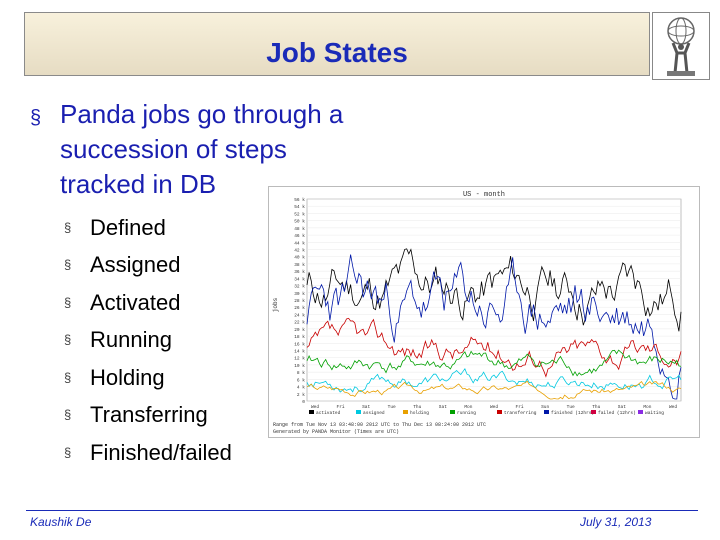  I want to click on y-tick-label: 30 k, so click(299, 294).